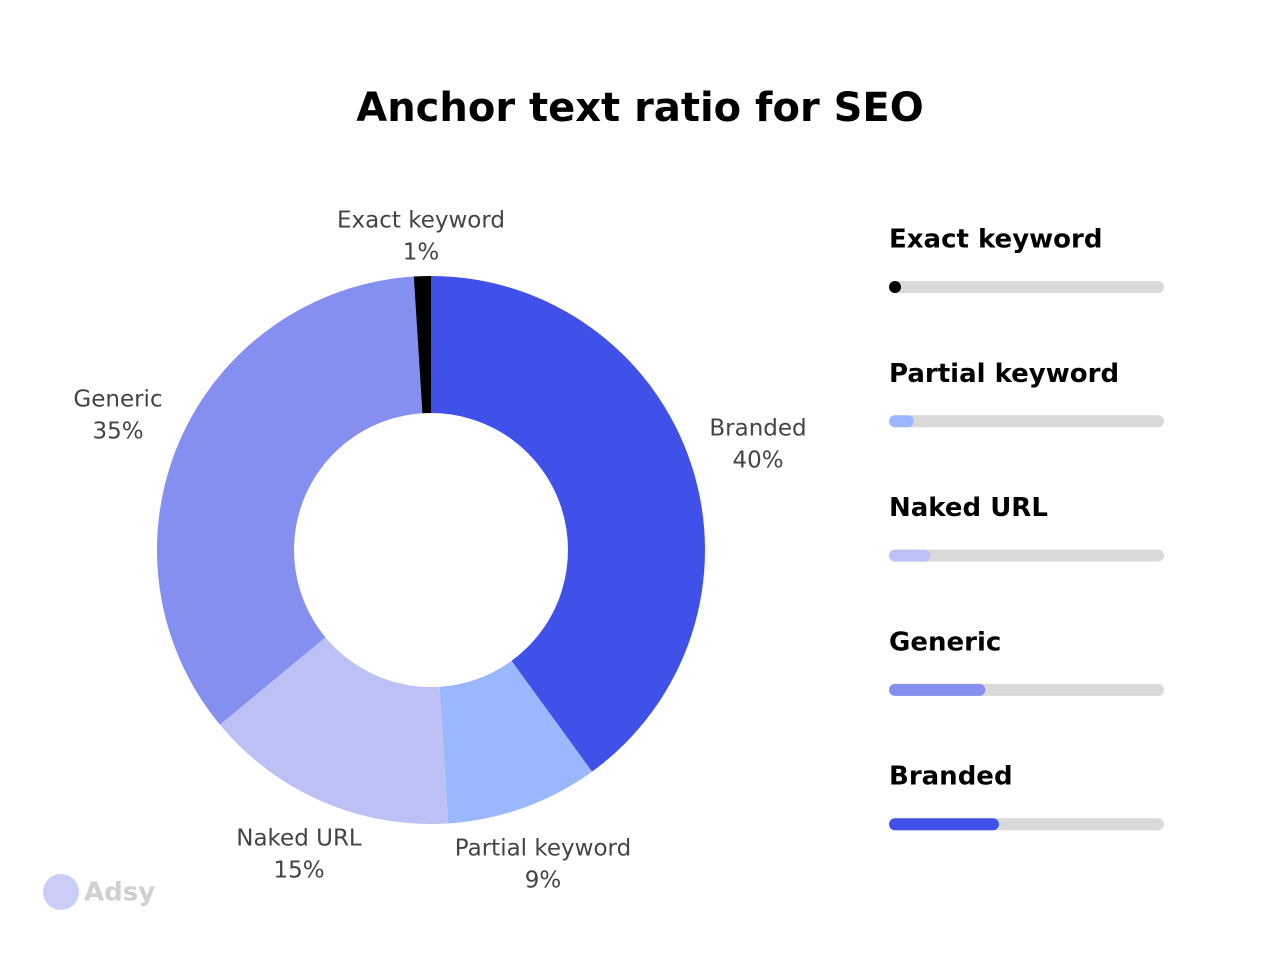 The image size is (1280, 960). I want to click on legend-label: Exact keyword, so click(995, 240).